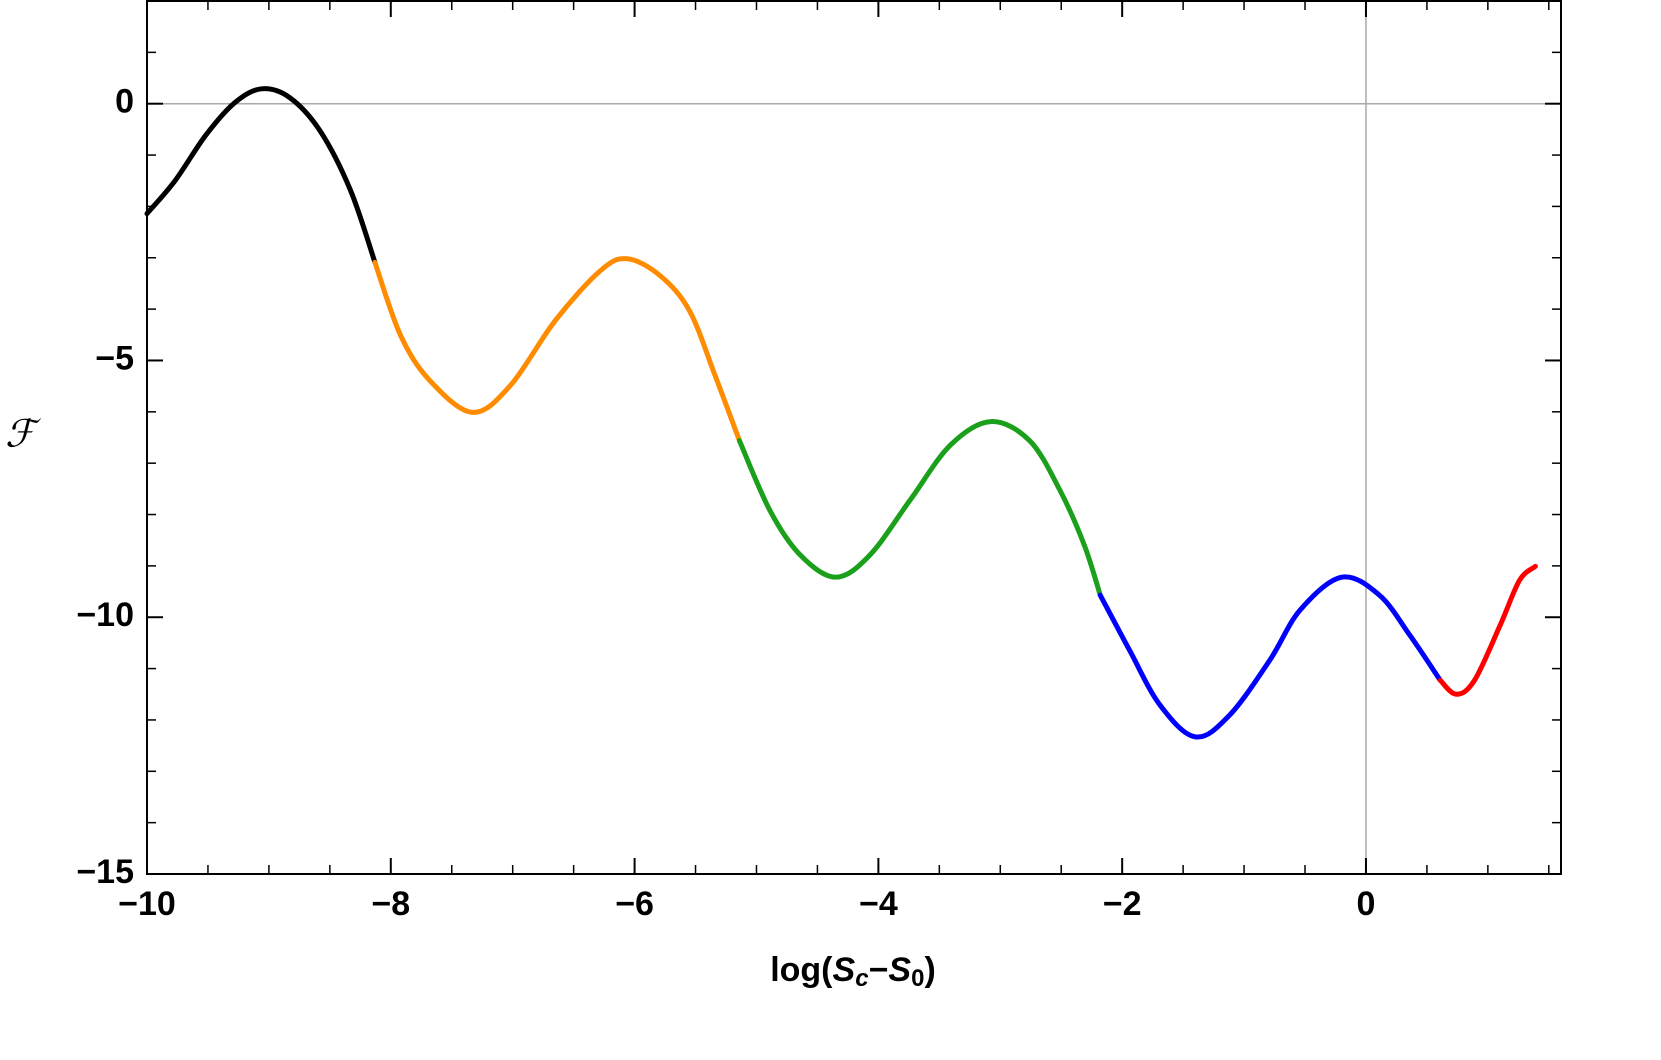 Image resolution: width=1661 pixels, height=1060 pixels. Describe the element at coordinates (801, 970) in the screenshot. I see `x-axis-label-part: log(` at that location.